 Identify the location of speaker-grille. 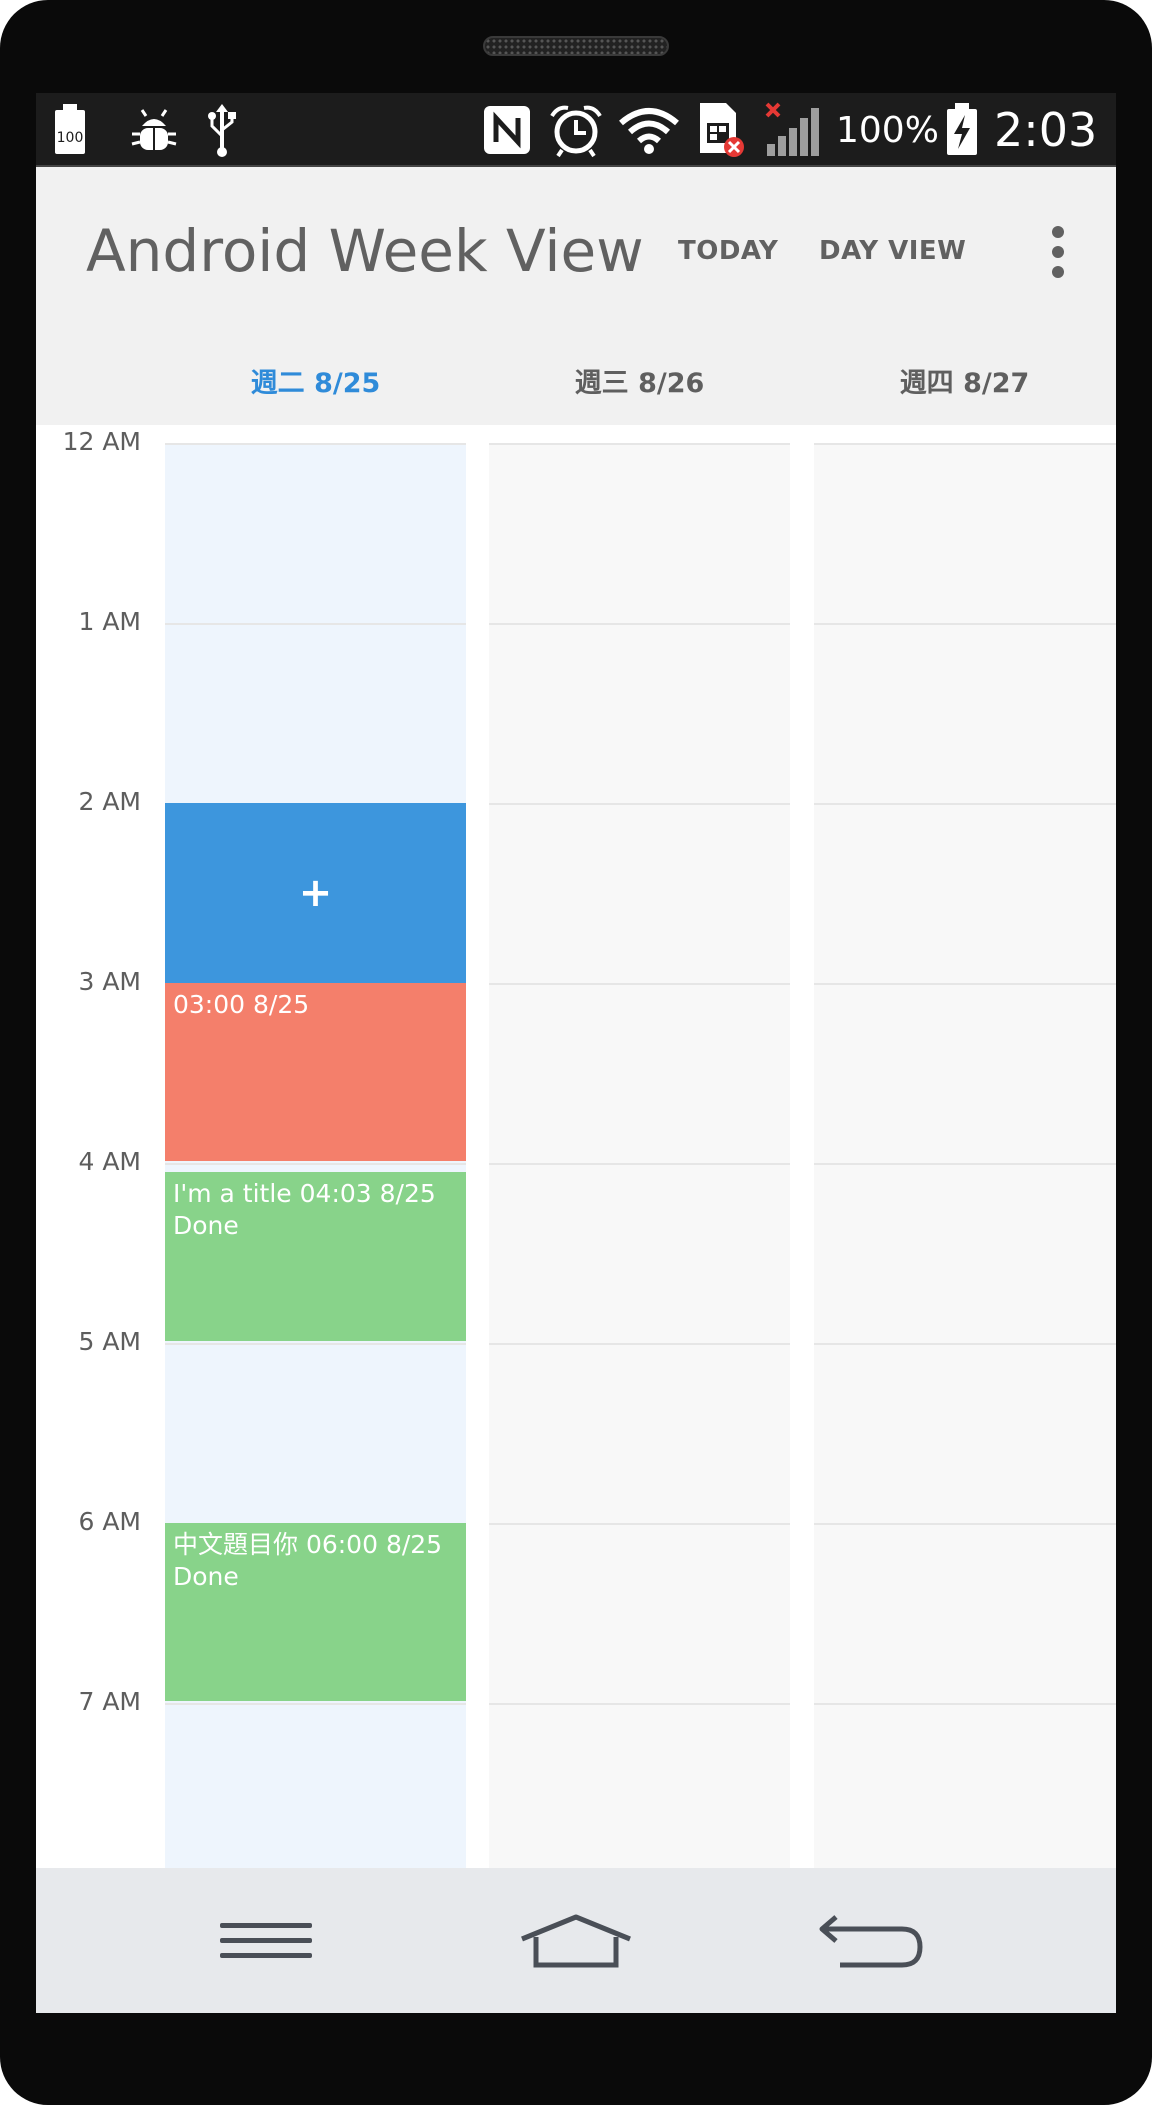
(576, 46).